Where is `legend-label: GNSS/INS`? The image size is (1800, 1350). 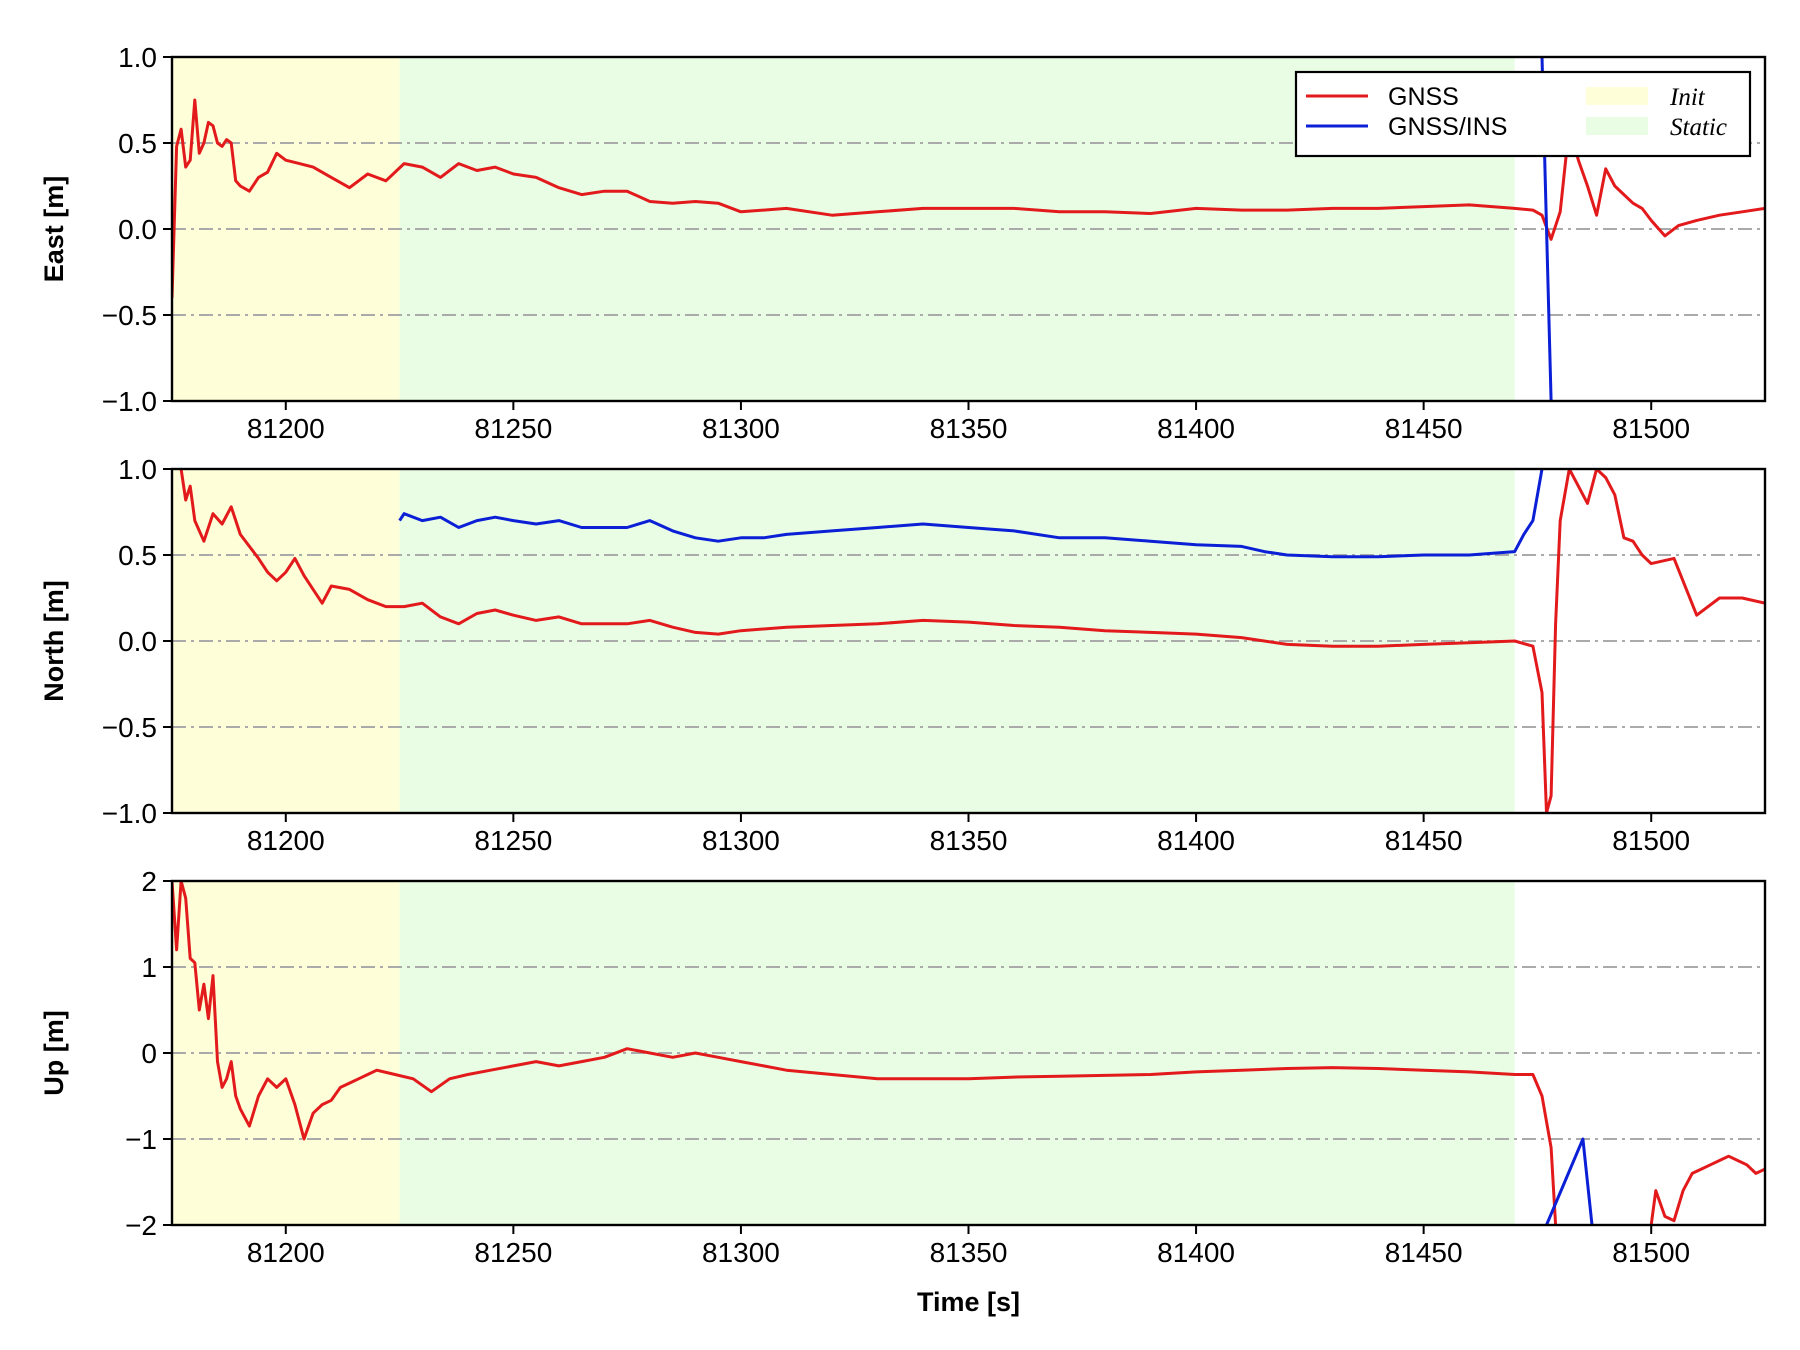 legend-label: GNSS/INS is located at coordinates (1447, 127).